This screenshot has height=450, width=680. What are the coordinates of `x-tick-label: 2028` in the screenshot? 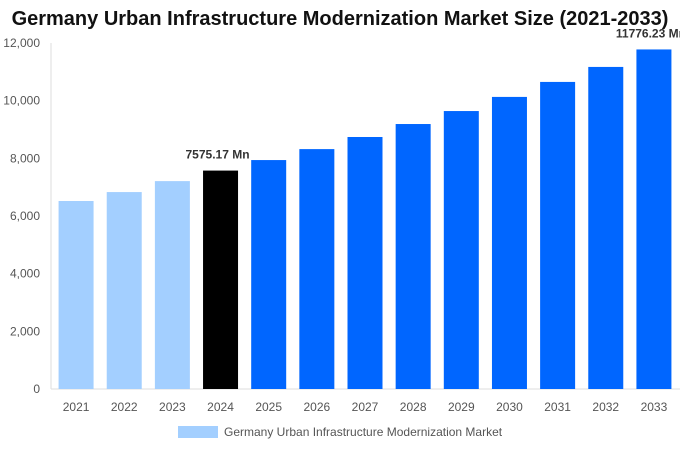 It's located at (413, 407).